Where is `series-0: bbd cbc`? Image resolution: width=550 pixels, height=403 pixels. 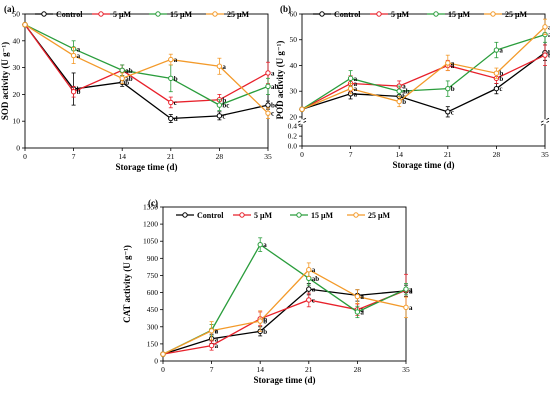
series-0: bbd cbc is located at coordinates (150, 72).